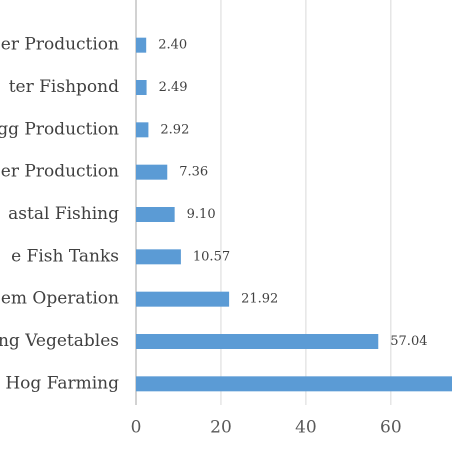  Describe the element at coordinates (136, 428) in the screenshot. I see `x-tick-label: 0` at that location.